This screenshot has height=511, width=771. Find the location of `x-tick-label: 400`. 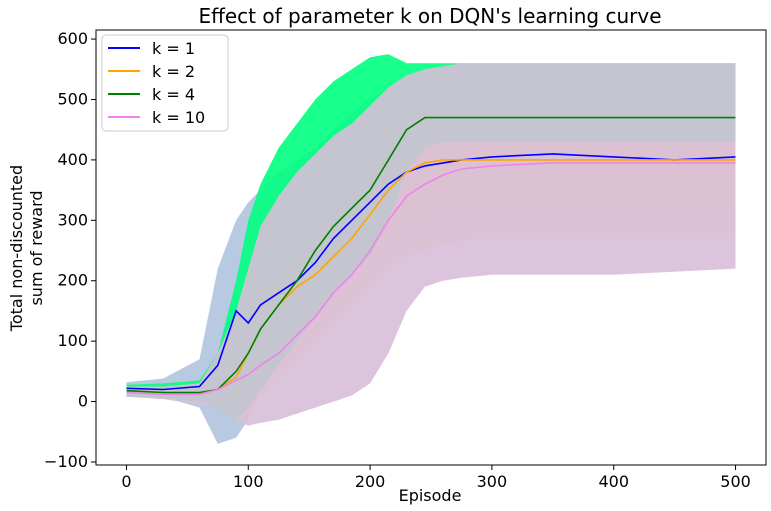

x-tick-label: 400 is located at coordinates (613, 481).